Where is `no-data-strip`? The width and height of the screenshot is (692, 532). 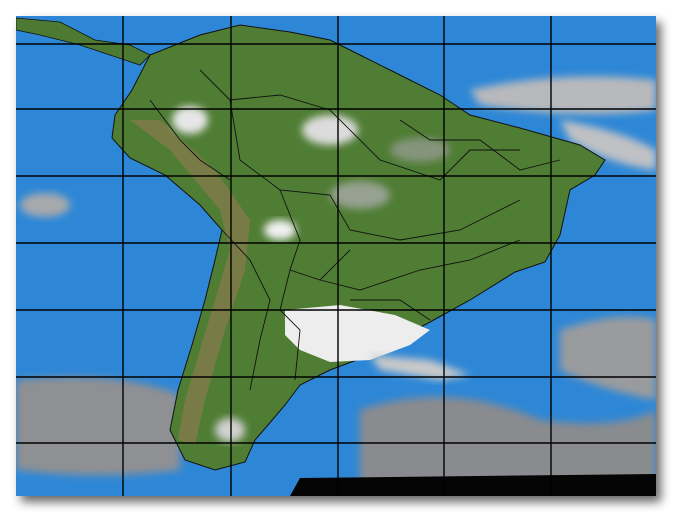 no-data-strip is located at coordinates (473, 485).